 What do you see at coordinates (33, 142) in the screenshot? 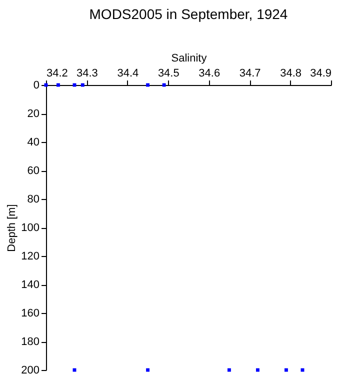
I see `y-tick-label: 40` at bounding box center [33, 142].